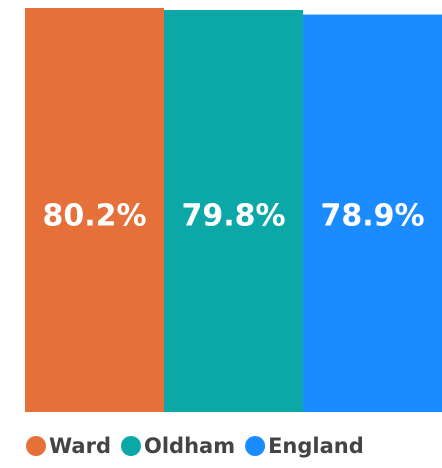  What do you see at coordinates (80, 446) in the screenshot?
I see `legend-label: Ward` at bounding box center [80, 446].